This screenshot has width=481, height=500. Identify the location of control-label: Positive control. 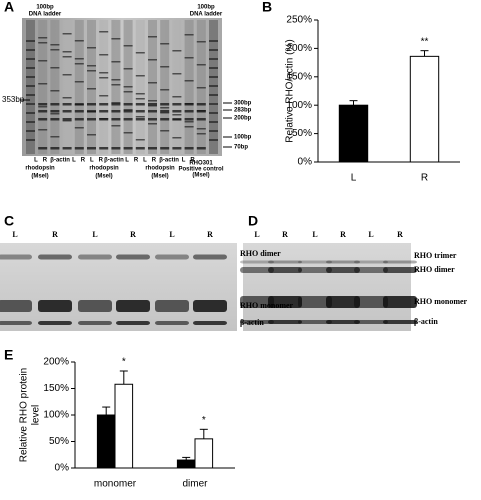
(200, 170).